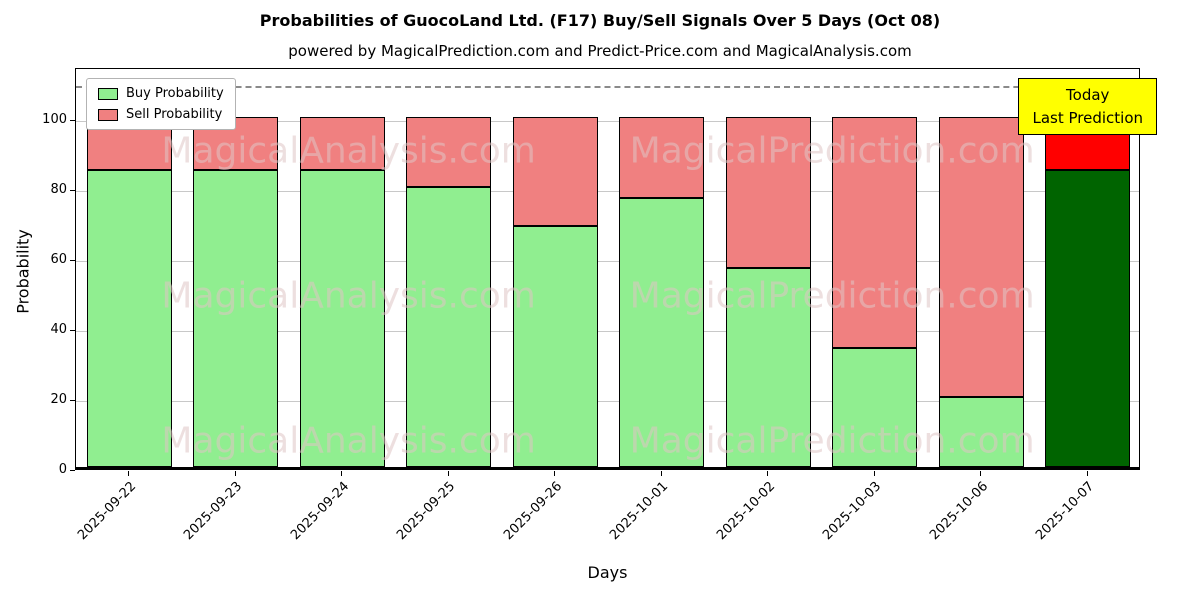  What do you see at coordinates (532, 511) in the screenshot?
I see `x-tick-text: 2025-09-26` at bounding box center [532, 511].